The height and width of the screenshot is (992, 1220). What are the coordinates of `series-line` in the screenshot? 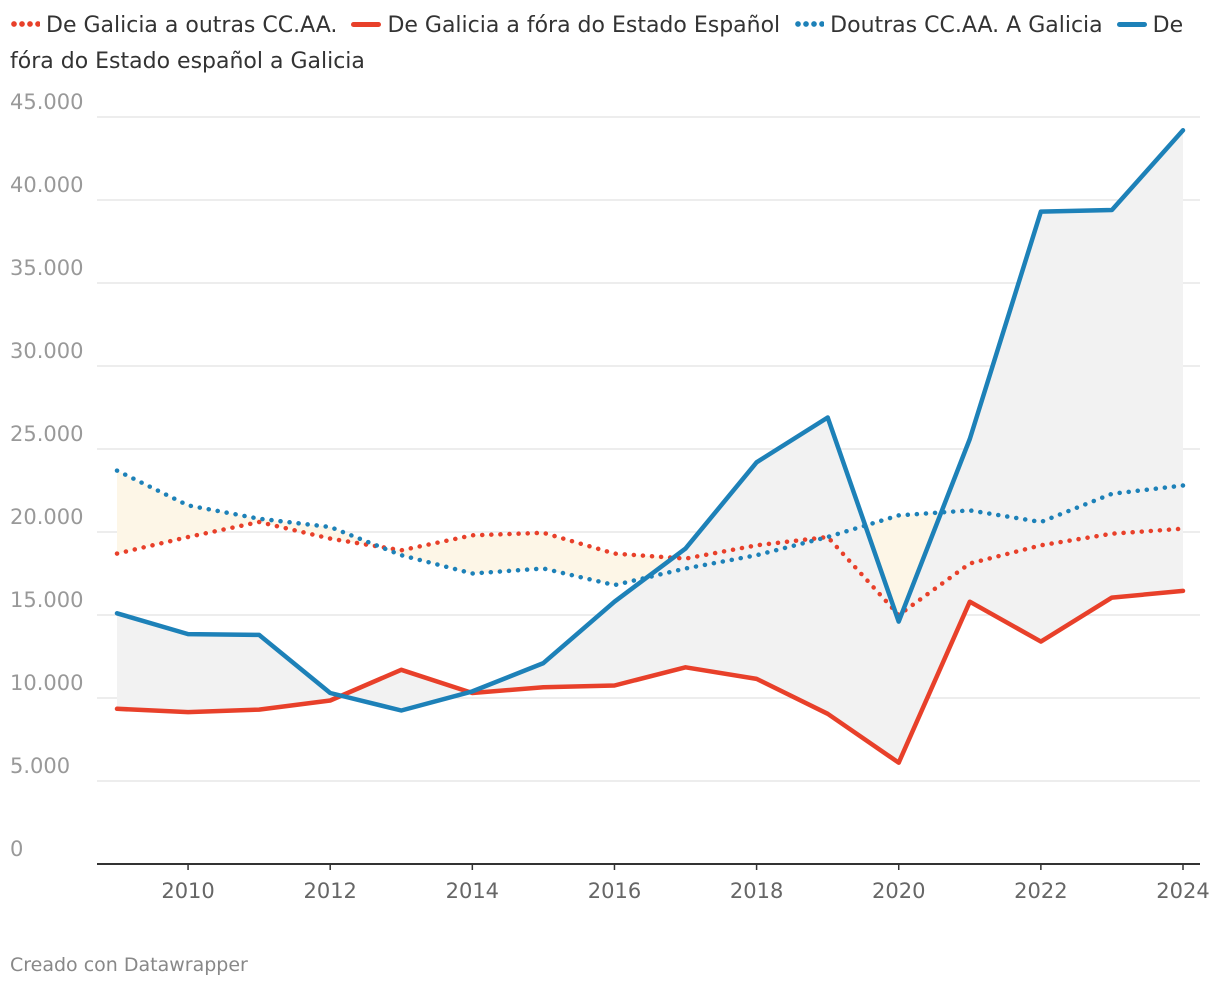 It's located at (650, 568).